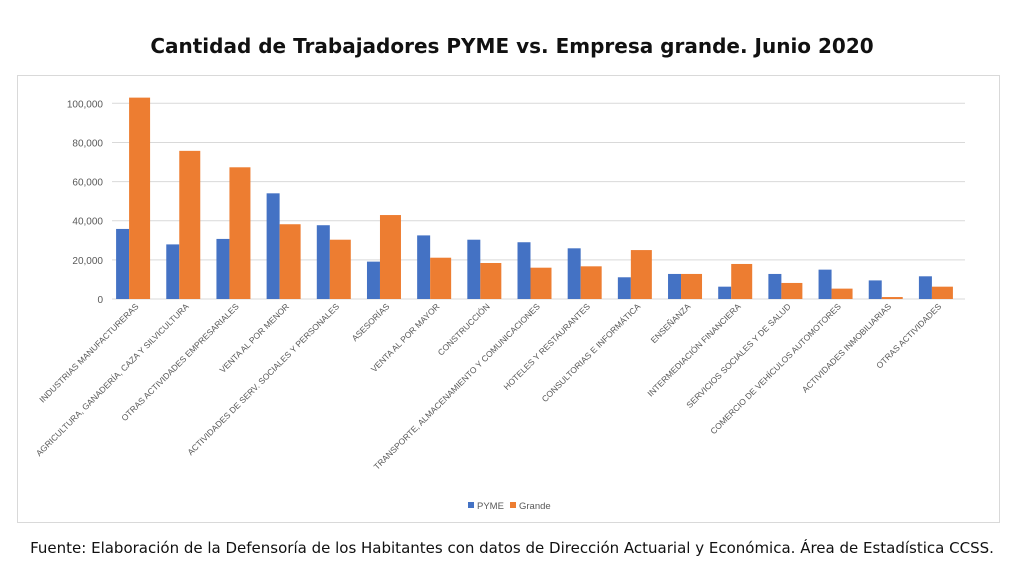  What do you see at coordinates (85, 104) in the screenshot?
I see `y-tick-label: 100,000` at bounding box center [85, 104].